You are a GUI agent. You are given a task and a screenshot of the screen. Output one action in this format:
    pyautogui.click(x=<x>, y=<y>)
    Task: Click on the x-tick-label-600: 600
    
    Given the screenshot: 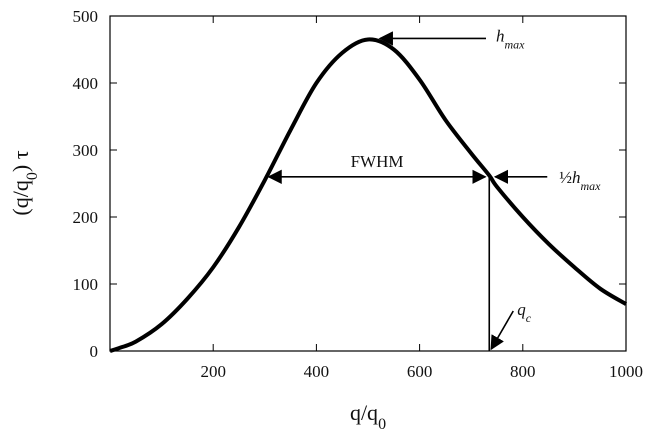 What is the action you would take?
    pyautogui.click(x=420, y=371)
    